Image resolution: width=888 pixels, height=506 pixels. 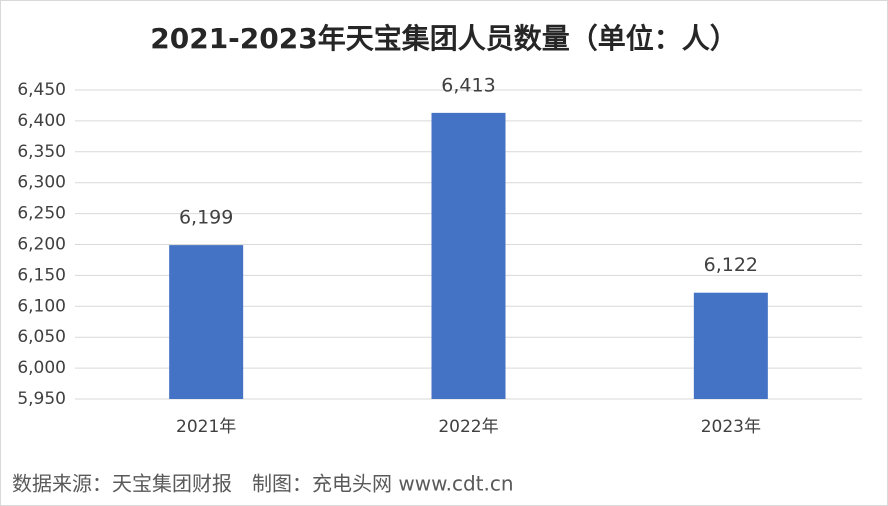 I want to click on y-tick-label: 6,100, so click(x=41, y=306).